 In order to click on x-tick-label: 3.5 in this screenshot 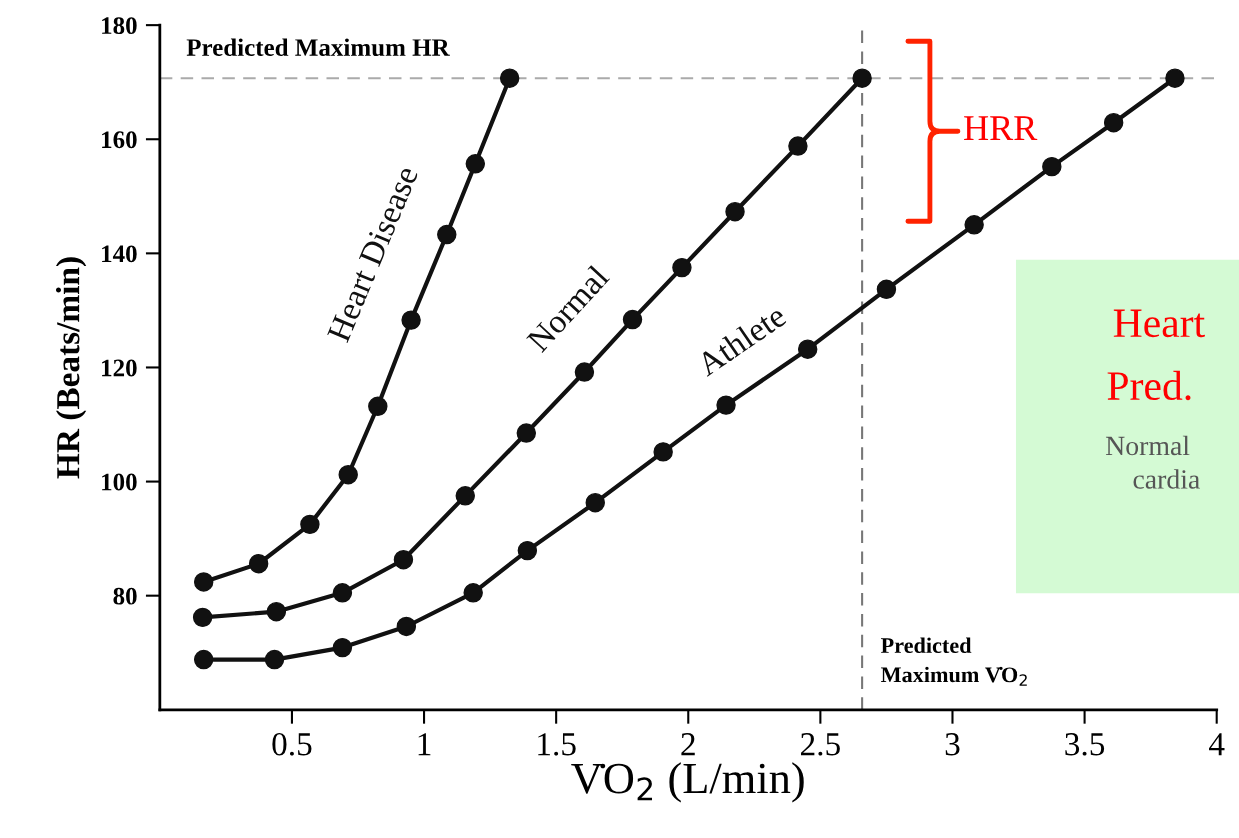, I will do `click(1085, 744)`.